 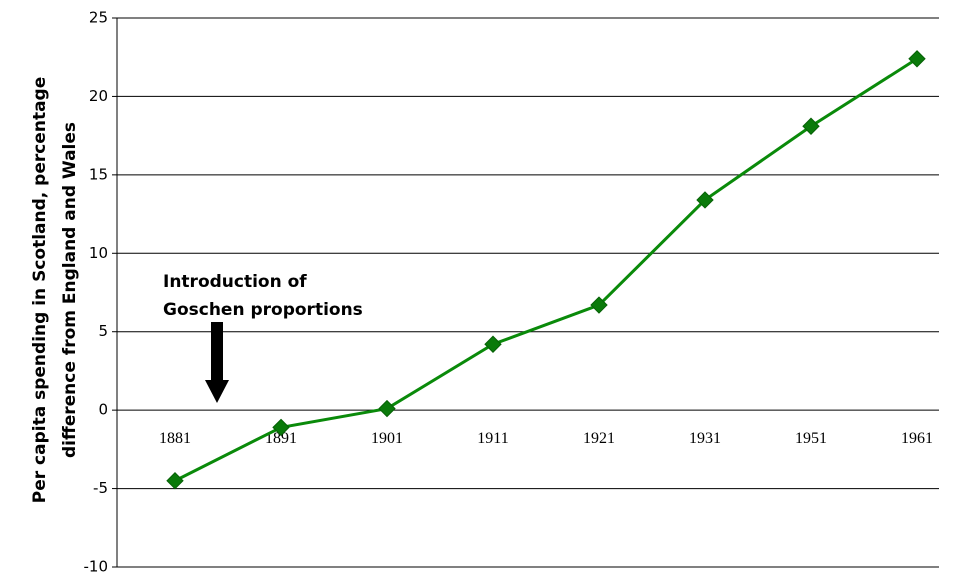 I want to click on y-axis-label: difference from England and Wales, so click(x=70, y=290).